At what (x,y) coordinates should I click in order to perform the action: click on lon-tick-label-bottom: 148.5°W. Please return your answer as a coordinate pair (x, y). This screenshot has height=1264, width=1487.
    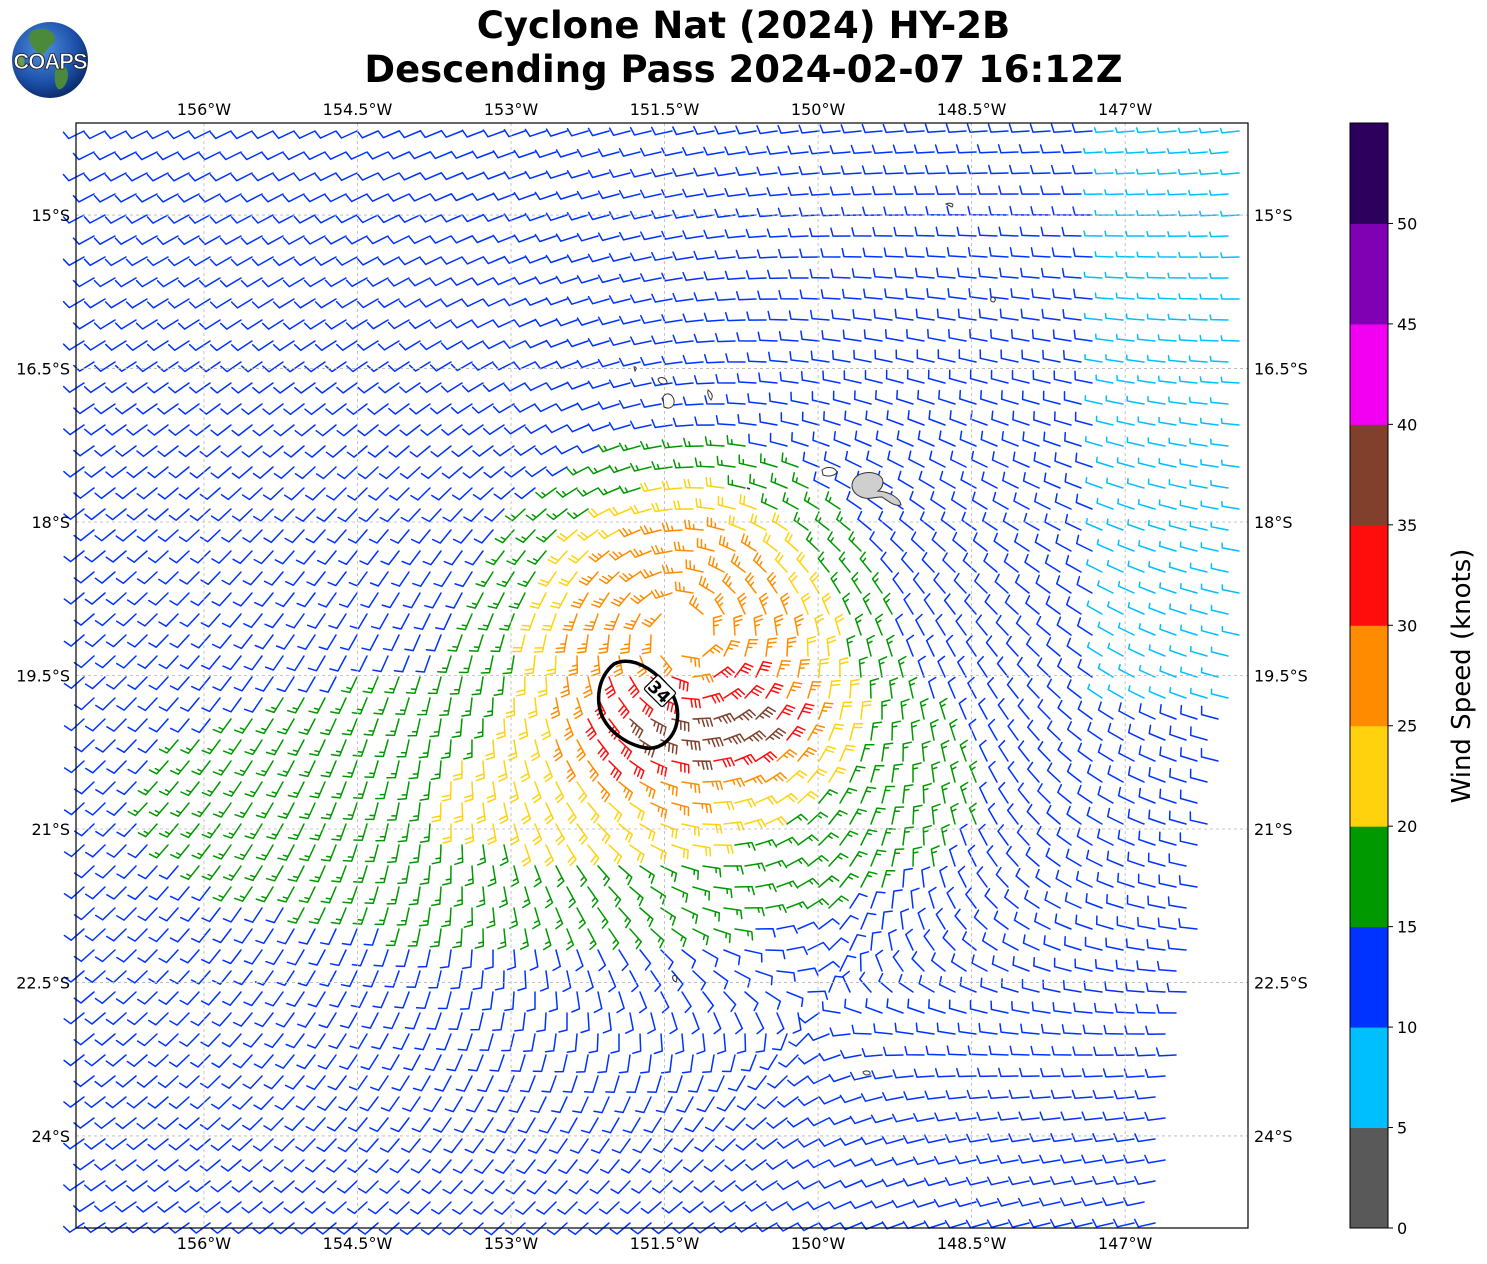
    Looking at the image, I should click on (972, 1243).